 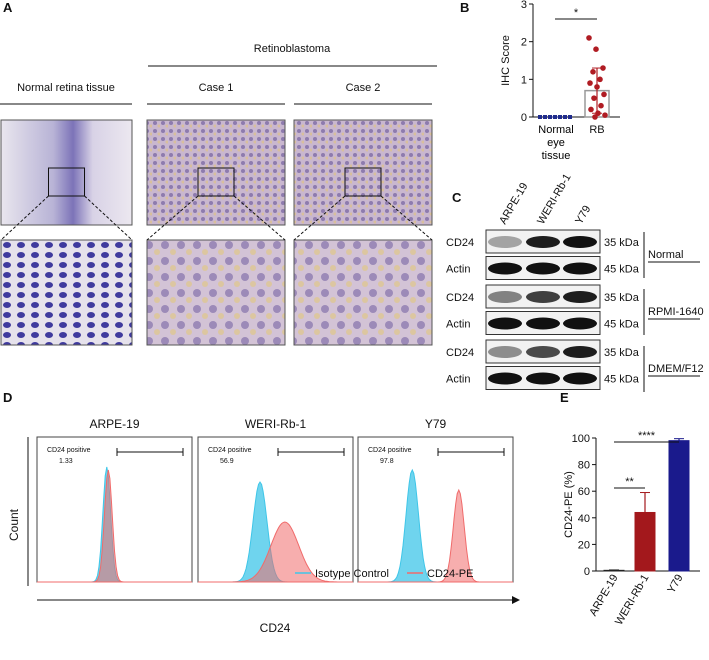 I want to click on column-title: Case 2, so click(x=363, y=88).